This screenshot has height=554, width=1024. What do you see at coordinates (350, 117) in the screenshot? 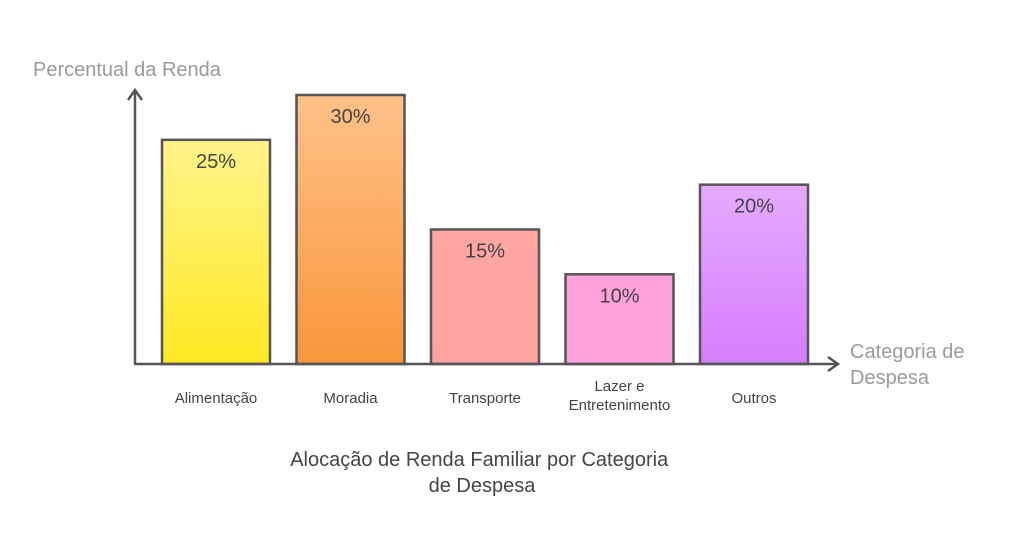
I see `data-label: 30%` at bounding box center [350, 117].